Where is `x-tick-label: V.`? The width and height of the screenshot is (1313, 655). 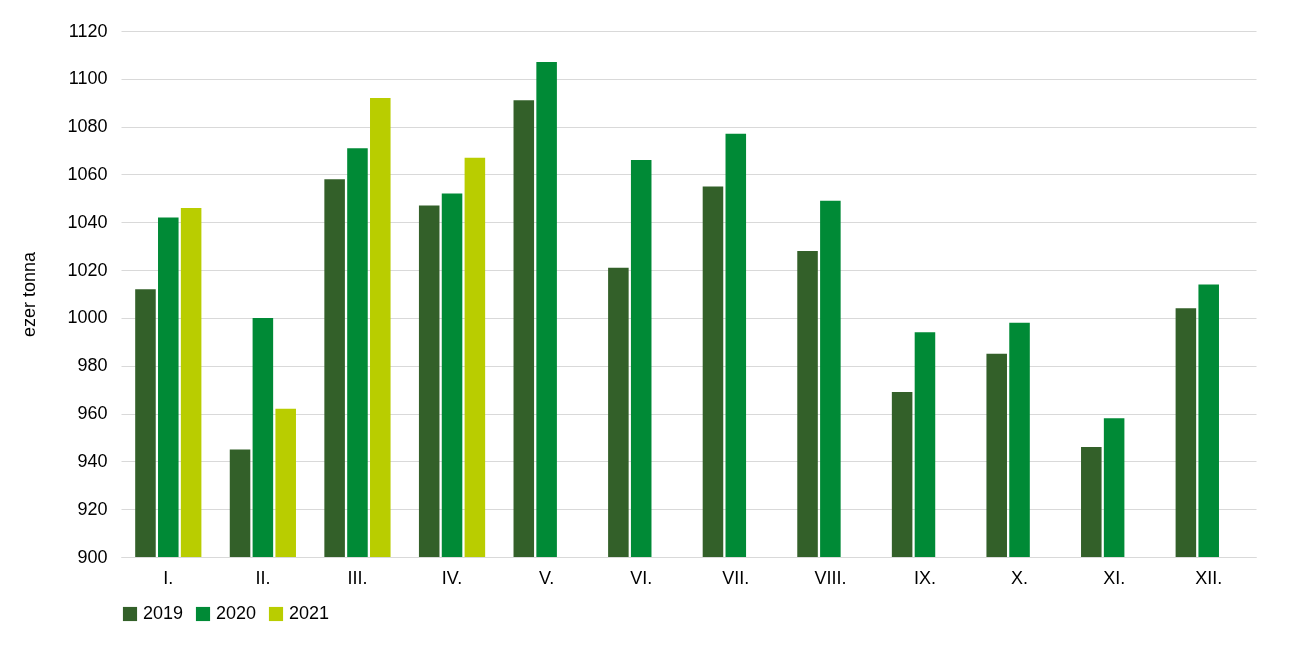
x-tick-label: V. is located at coordinates (546, 577).